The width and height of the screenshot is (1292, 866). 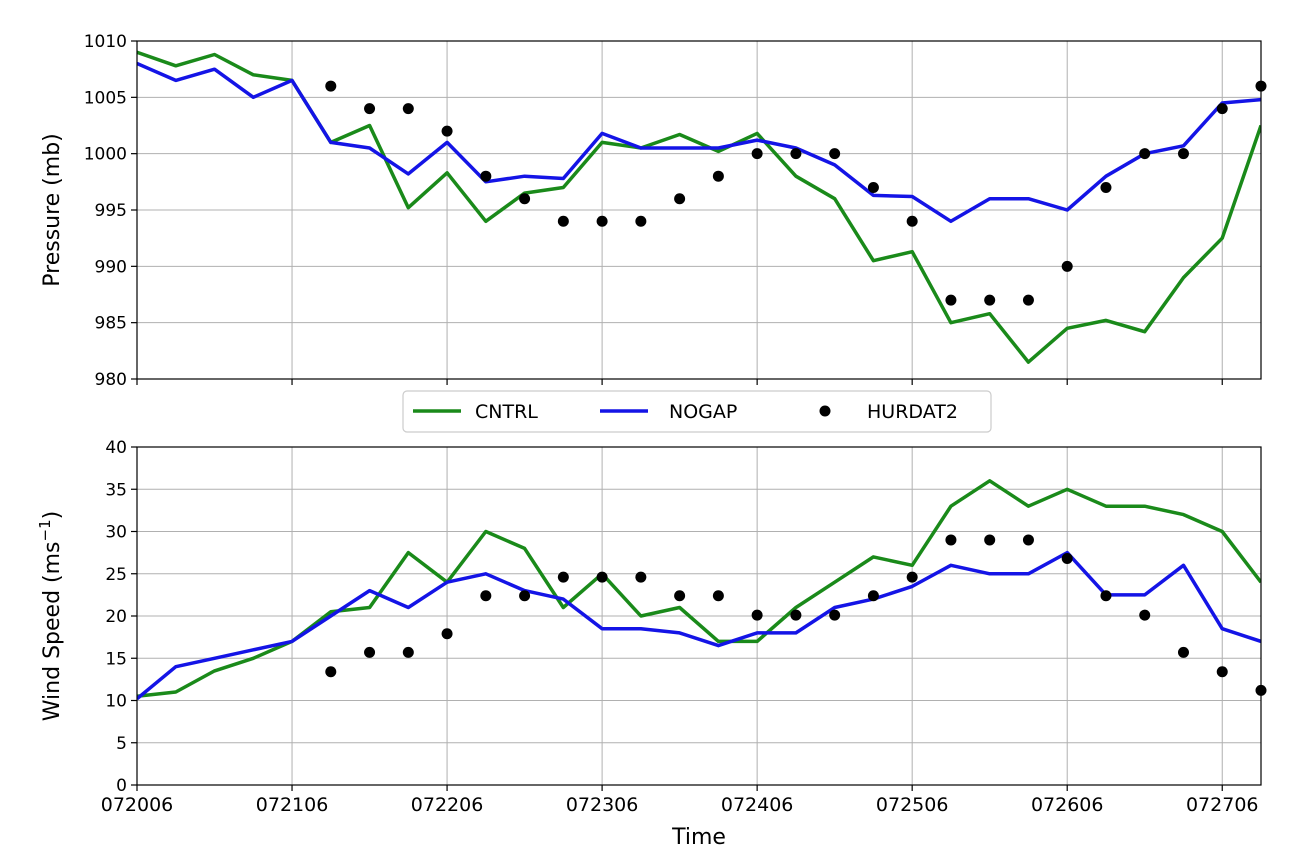 I want to click on legend-swatch-hurdat2, so click(x=825, y=411).